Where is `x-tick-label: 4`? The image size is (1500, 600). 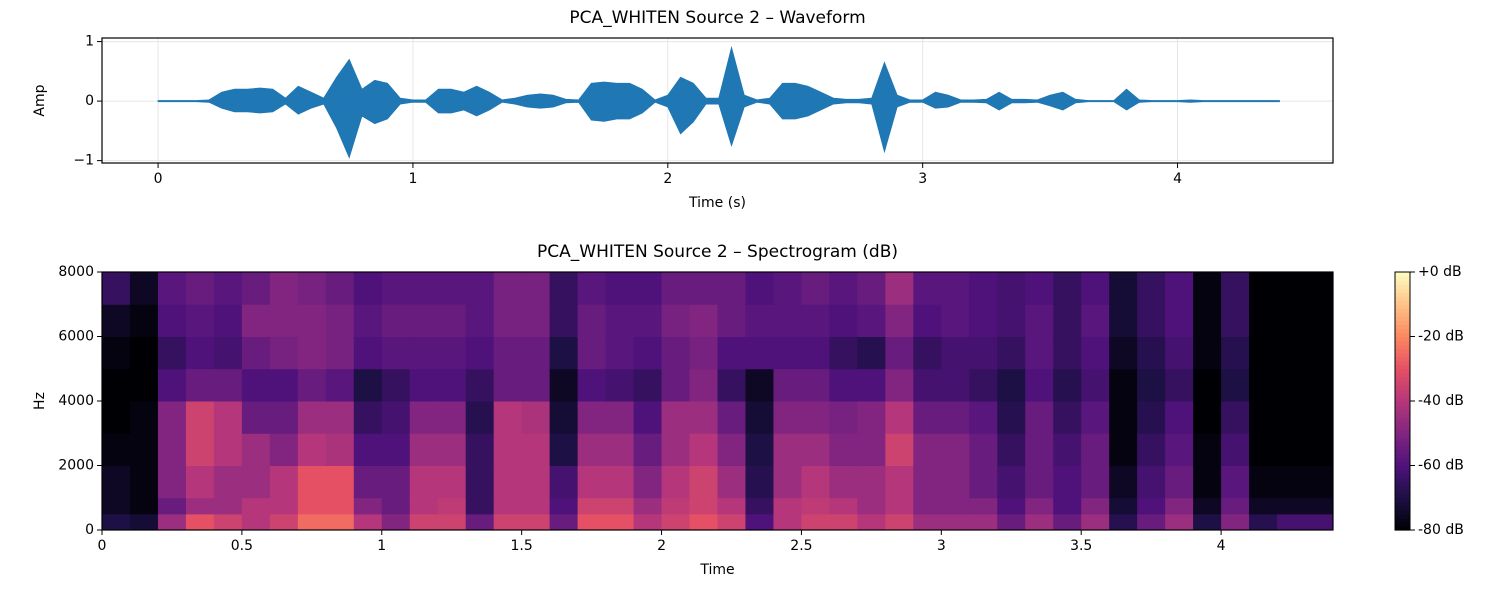
x-tick-label: 4 is located at coordinates (1177, 179).